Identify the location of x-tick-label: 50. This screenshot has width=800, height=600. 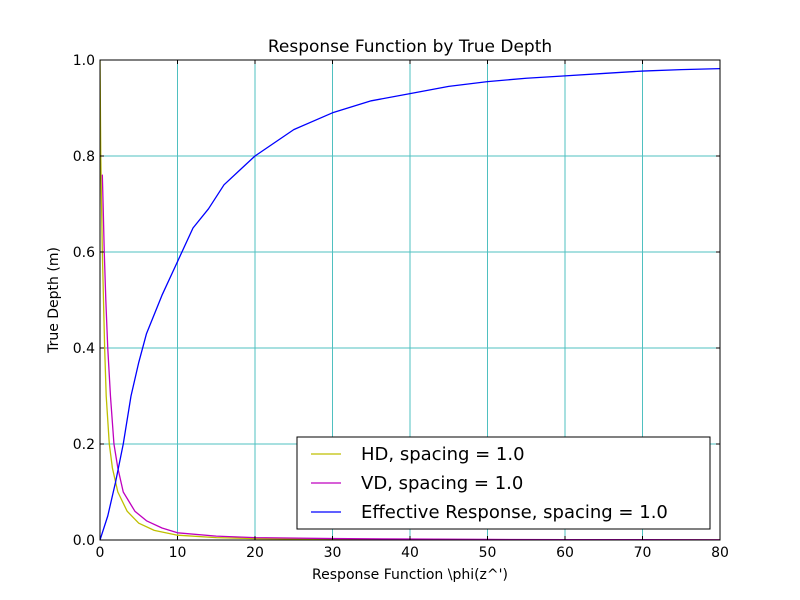
(488, 553).